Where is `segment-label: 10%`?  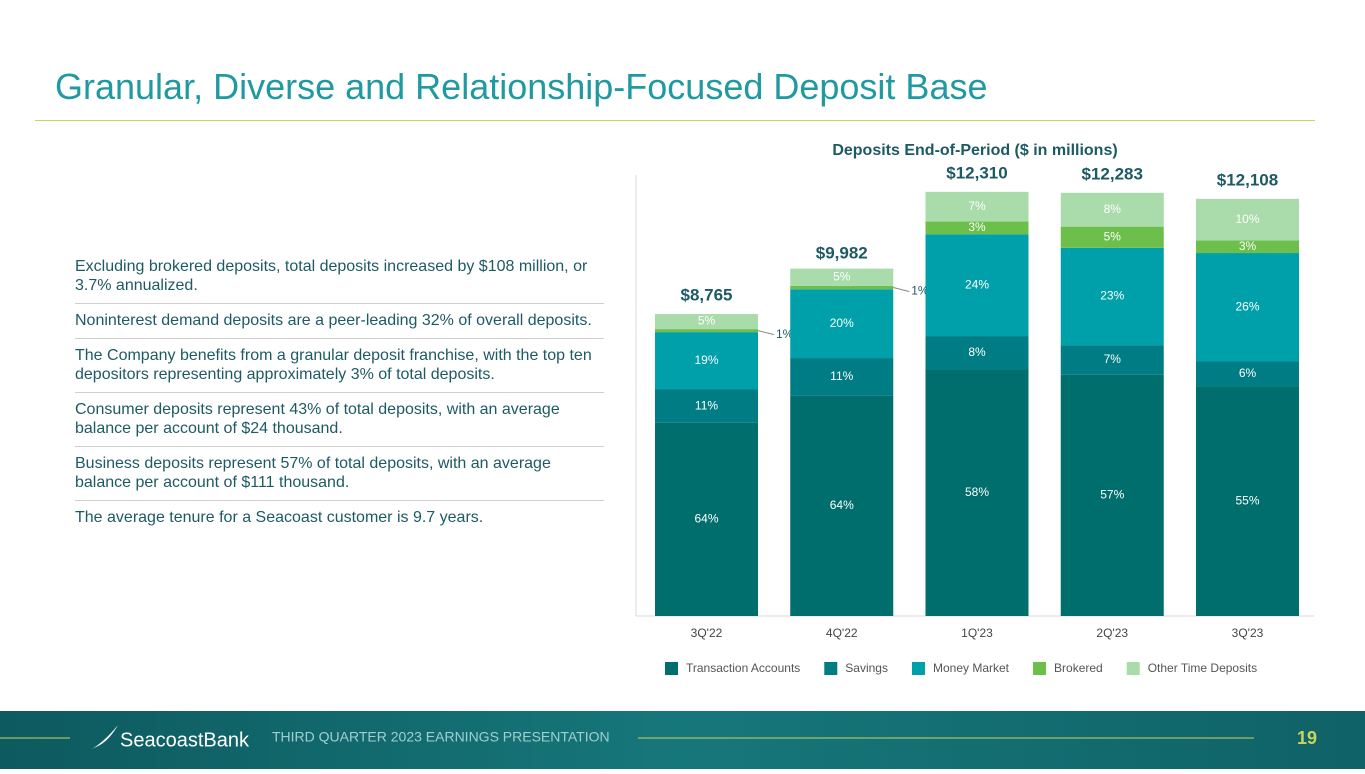
segment-label: 10% is located at coordinates (1247, 219).